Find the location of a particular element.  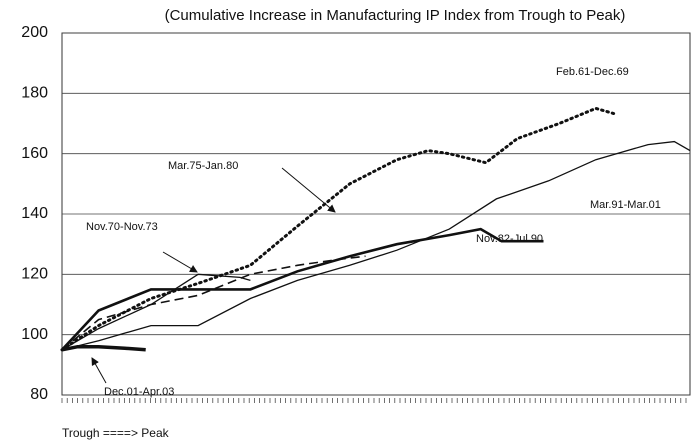

series-label: Nov.70-Nov.73 is located at coordinates (122, 227).